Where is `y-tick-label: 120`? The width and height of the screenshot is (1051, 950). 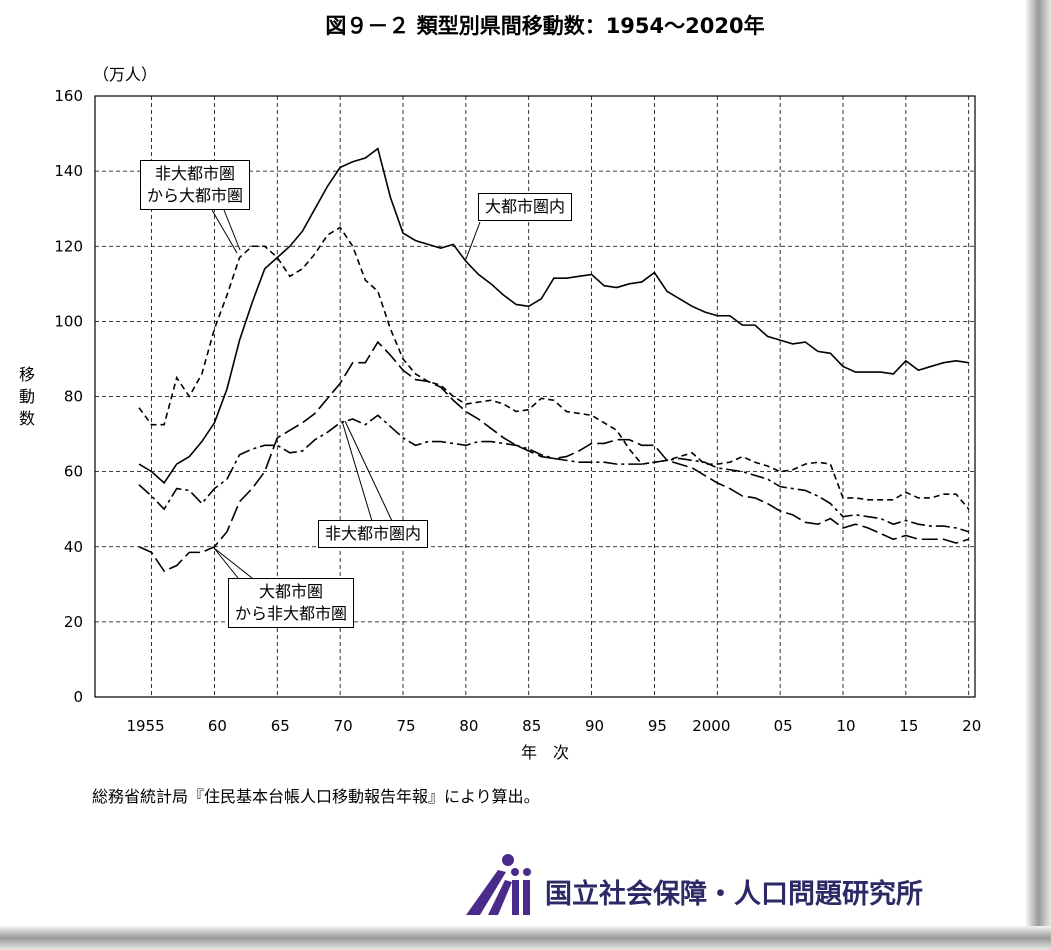
y-tick-label: 120 is located at coordinates (68, 246).